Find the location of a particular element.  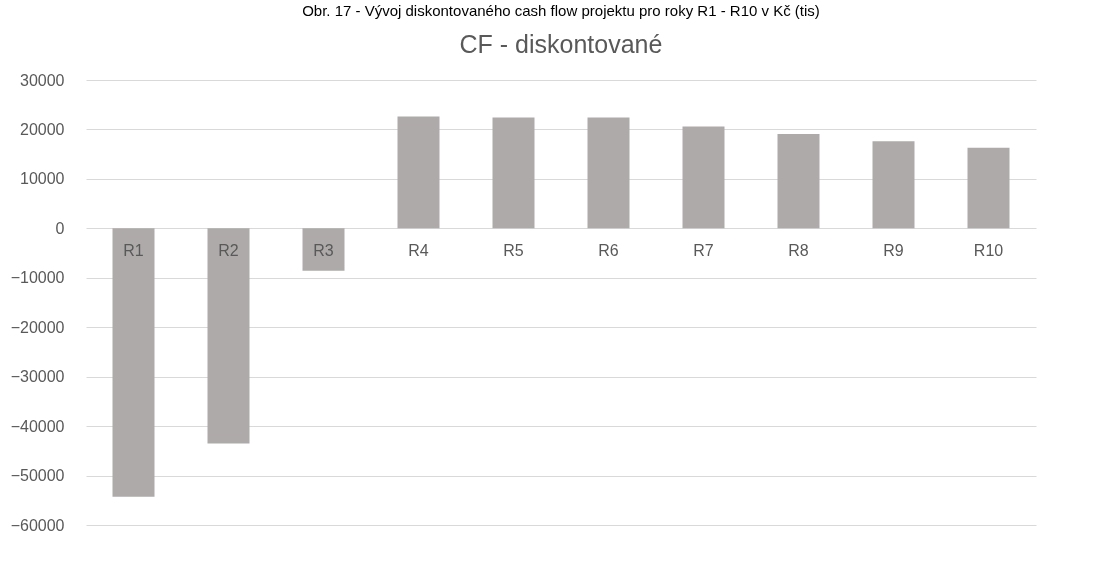

x-tick-label: R9 is located at coordinates (893, 250).